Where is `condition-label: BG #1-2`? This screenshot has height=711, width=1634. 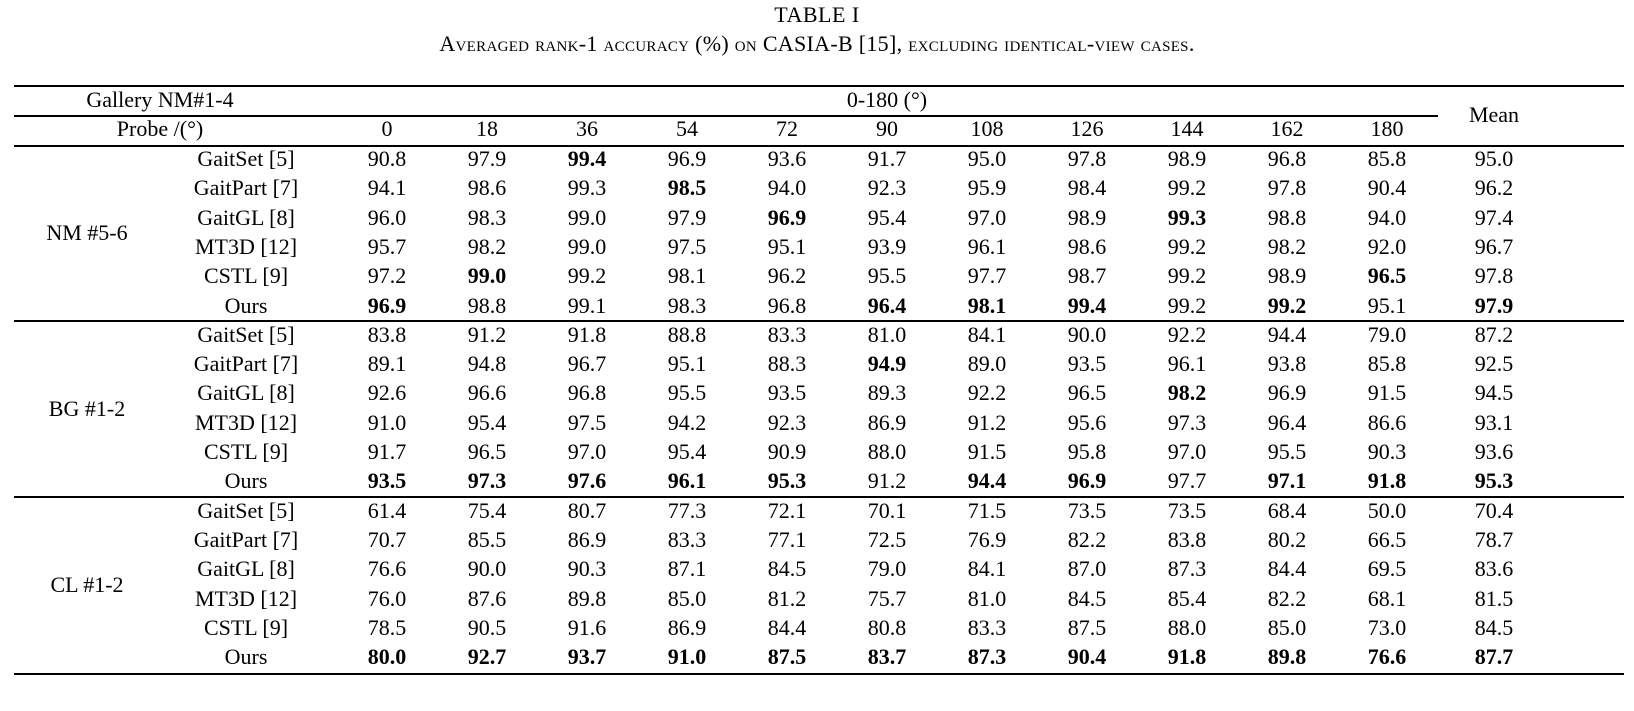
condition-label: BG #1-2 is located at coordinates (87, 408).